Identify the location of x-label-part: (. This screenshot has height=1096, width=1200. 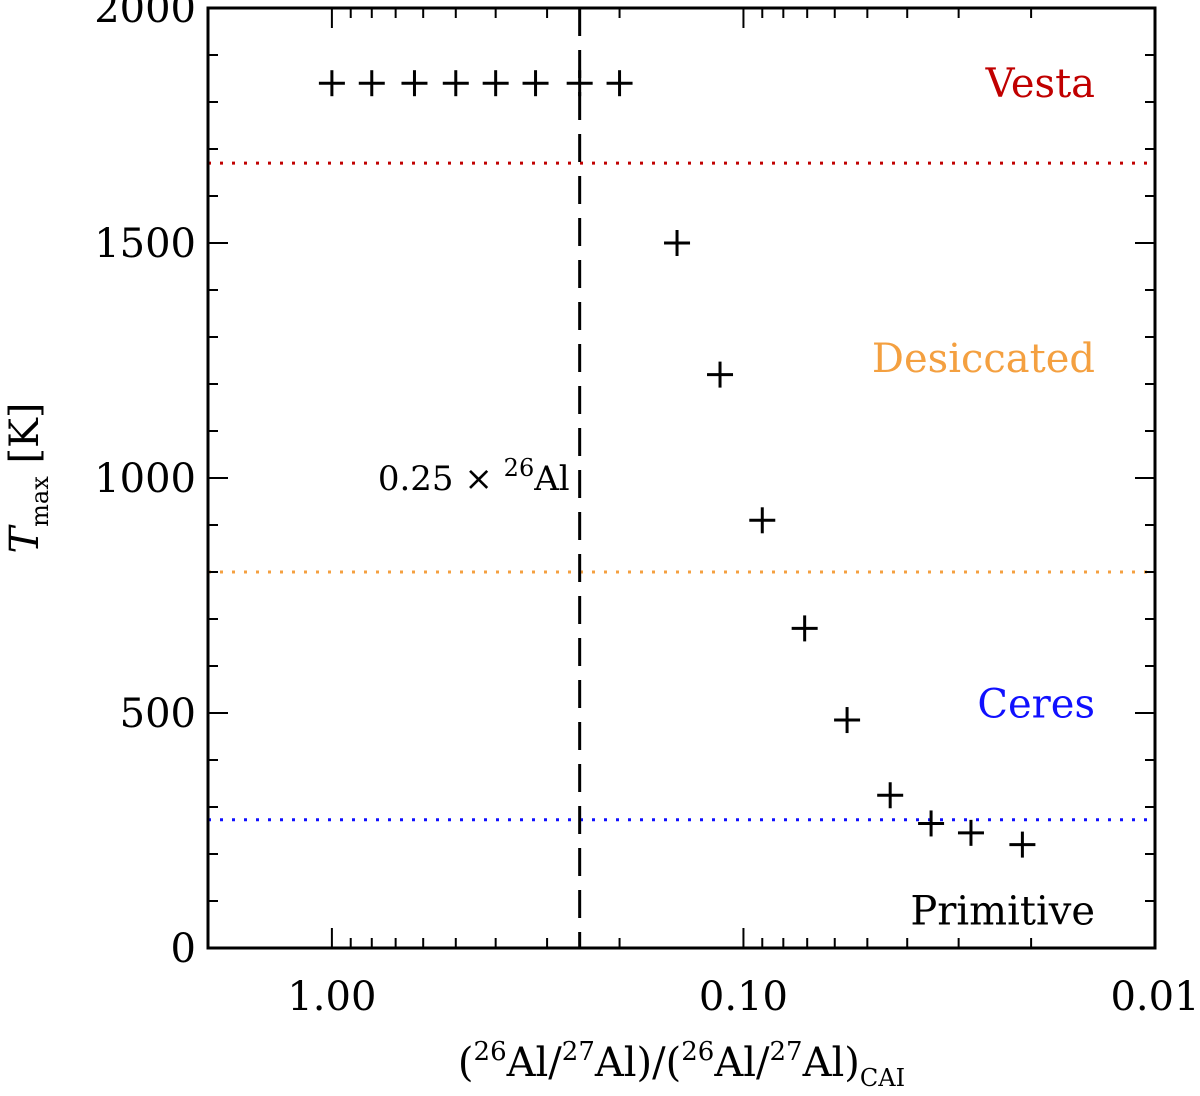
(466, 1063).